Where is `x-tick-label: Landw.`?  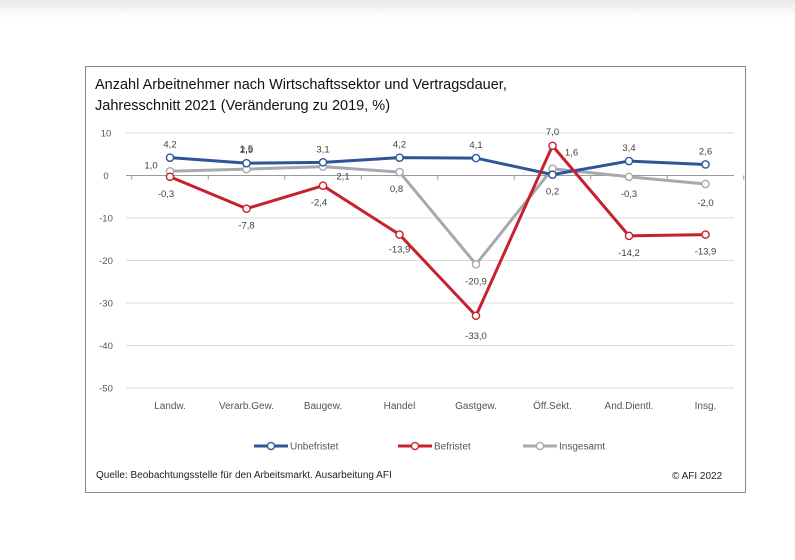
x-tick-label: Landw. is located at coordinates (170, 406).